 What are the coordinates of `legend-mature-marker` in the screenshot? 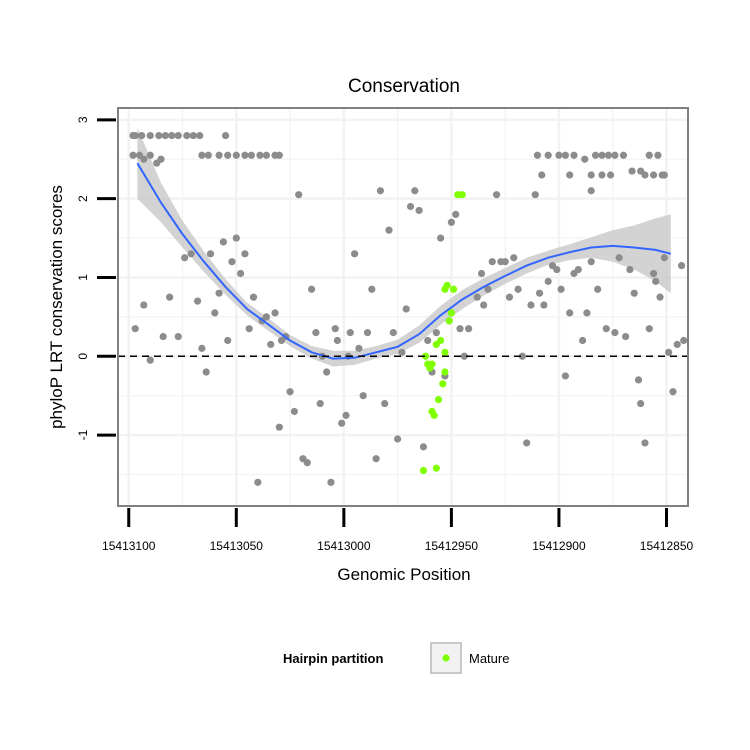 It's located at (446, 658).